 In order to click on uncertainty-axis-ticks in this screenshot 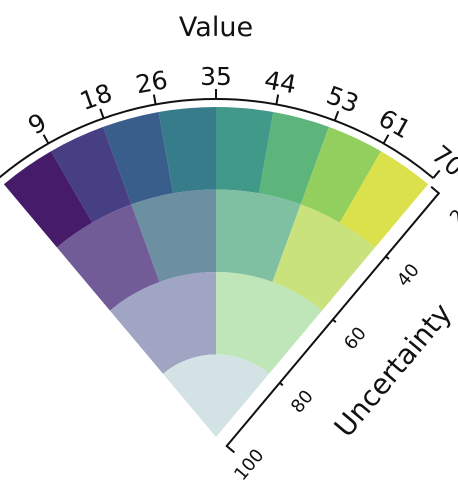, I will do `click(334, 321)`.